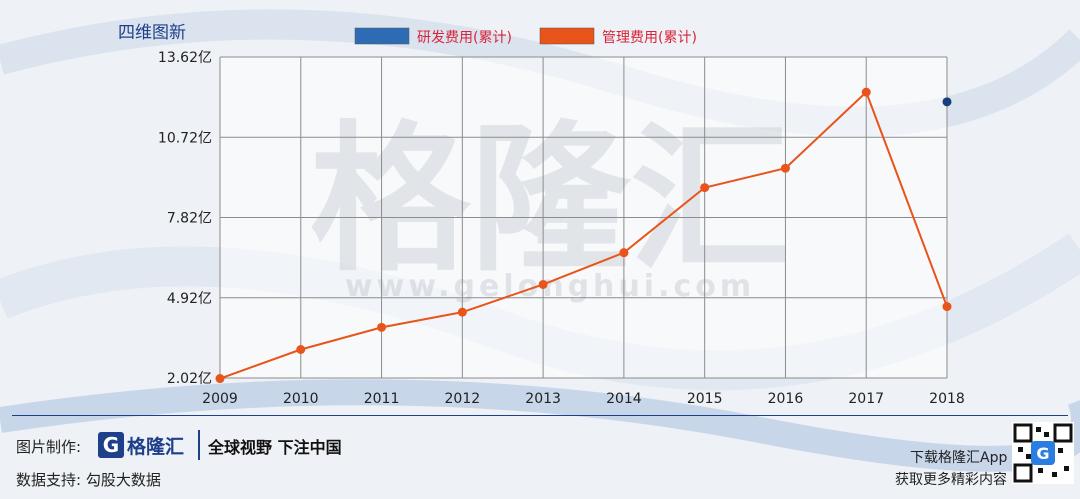  I want to click on brand-corner-label: 四维图新, so click(152, 33).